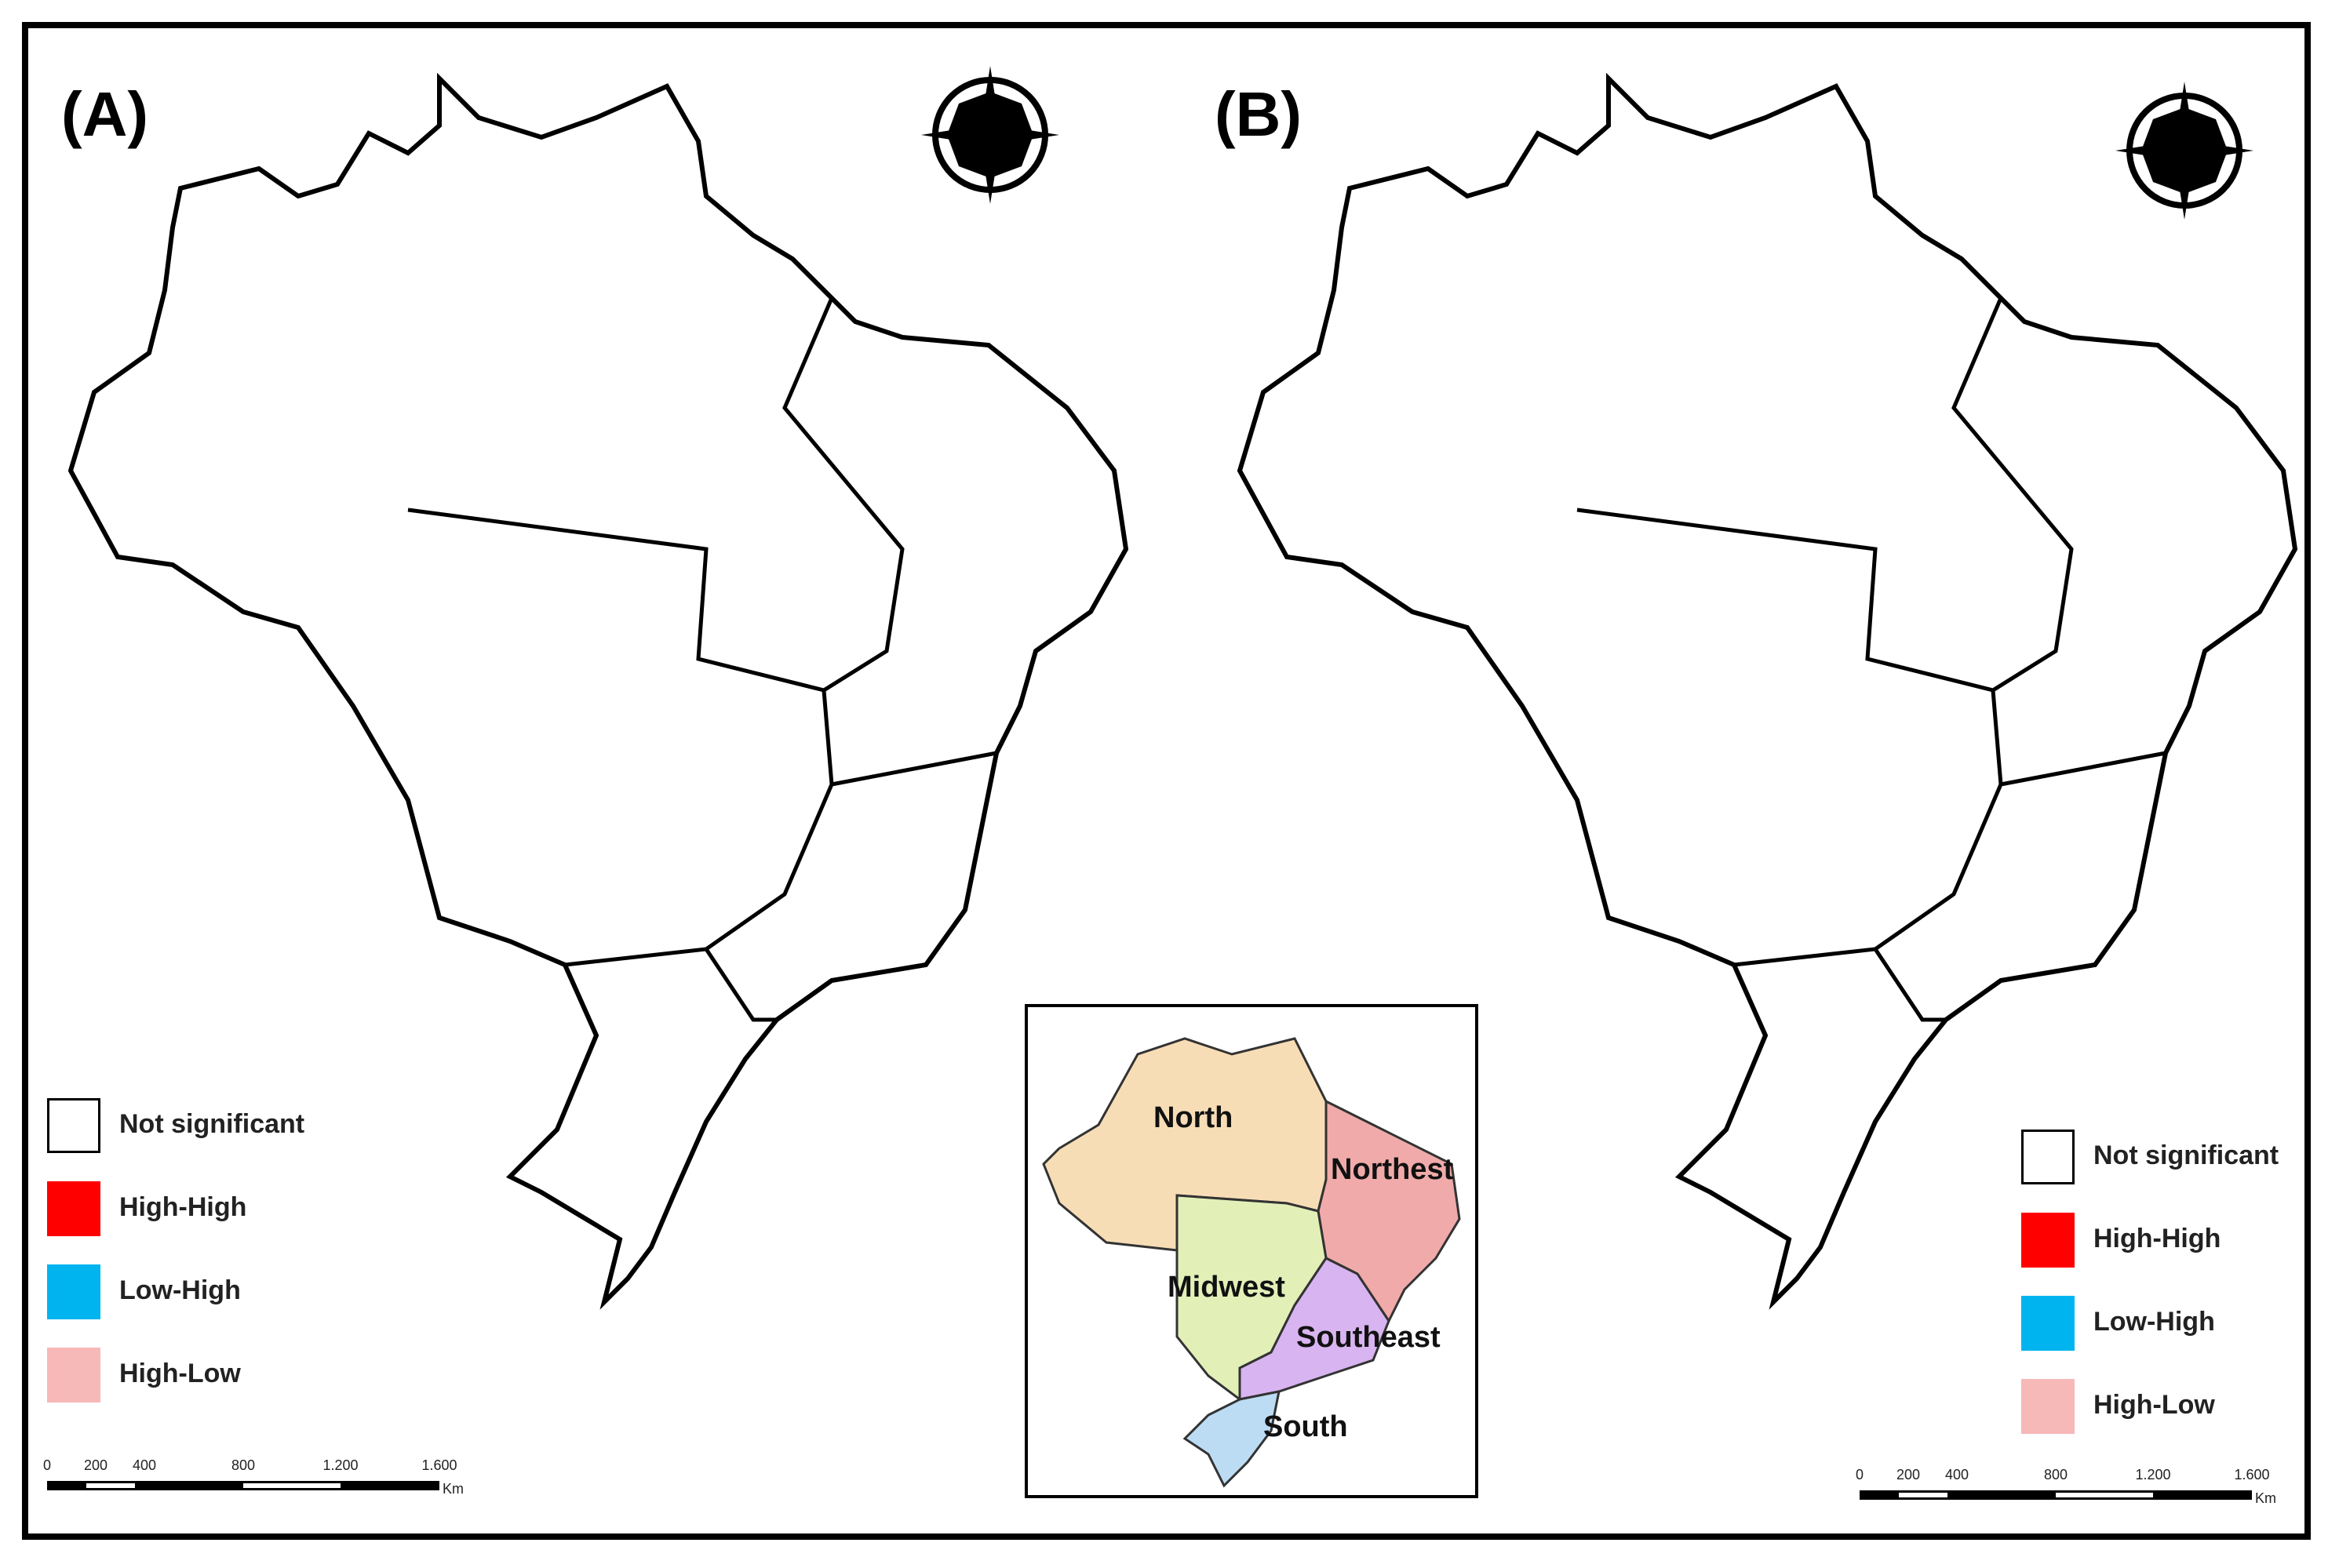  What do you see at coordinates (1368, 1337) in the screenshot?
I see `inset-label-southeast: Southeast` at bounding box center [1368, 1337].